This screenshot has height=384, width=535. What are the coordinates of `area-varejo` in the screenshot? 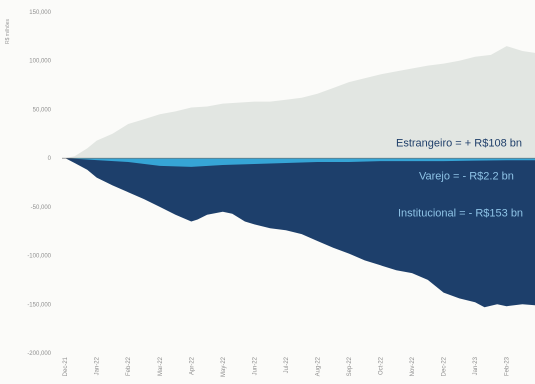 It's located at (300, 162).